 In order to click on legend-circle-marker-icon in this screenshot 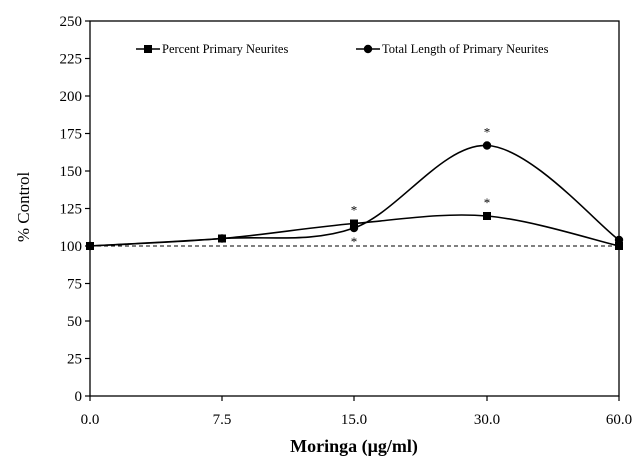, I will do `click(368, 49)`.